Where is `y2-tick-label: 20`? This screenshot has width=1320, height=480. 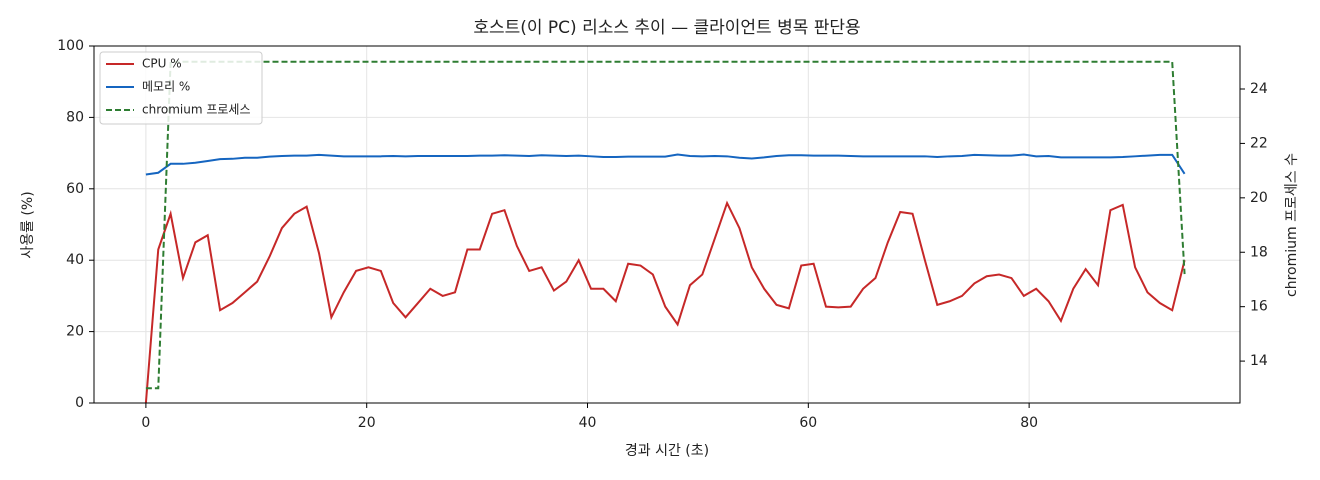 y2-tick-label: 20 is located at coordinates (1259, 198).